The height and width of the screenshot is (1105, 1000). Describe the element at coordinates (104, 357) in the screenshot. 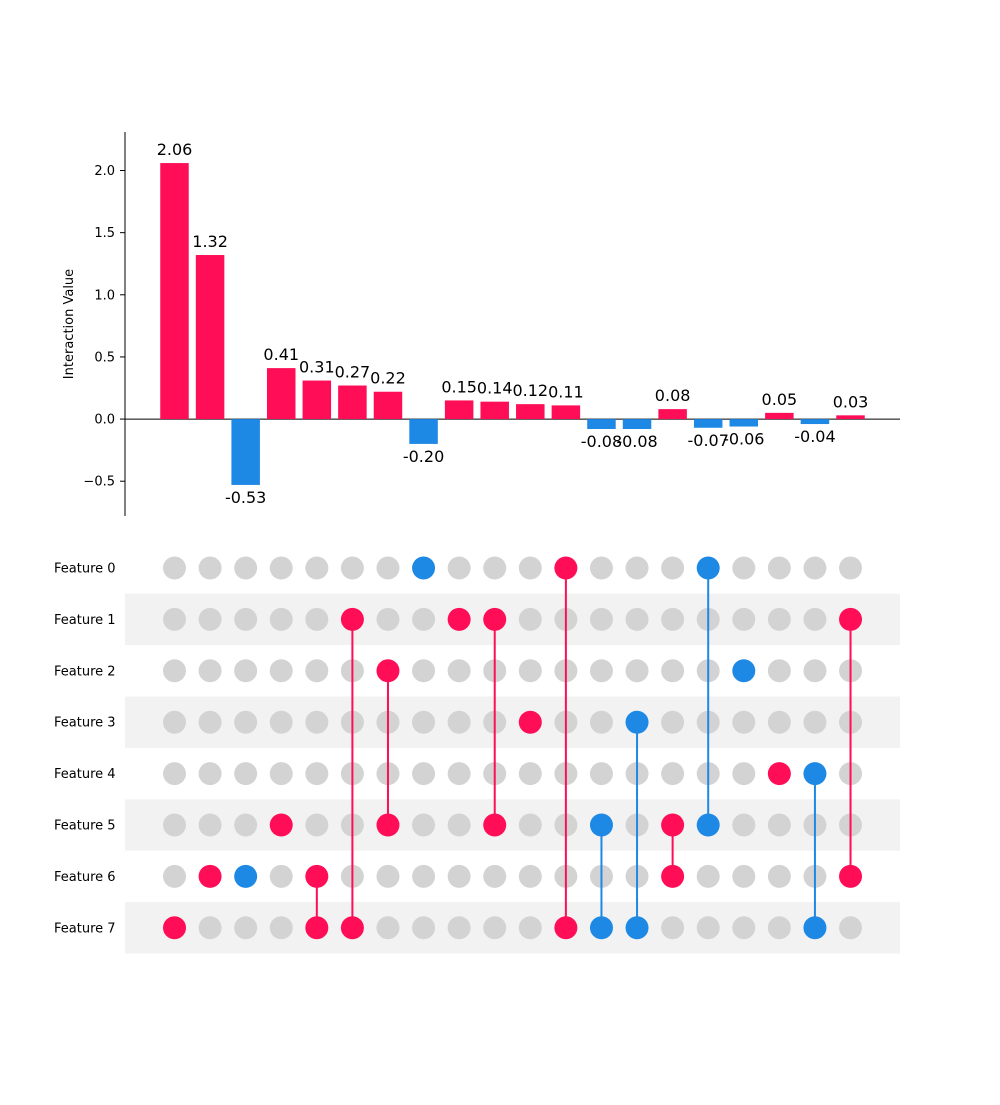

I see `y-tick-label: 0.5` at that location.